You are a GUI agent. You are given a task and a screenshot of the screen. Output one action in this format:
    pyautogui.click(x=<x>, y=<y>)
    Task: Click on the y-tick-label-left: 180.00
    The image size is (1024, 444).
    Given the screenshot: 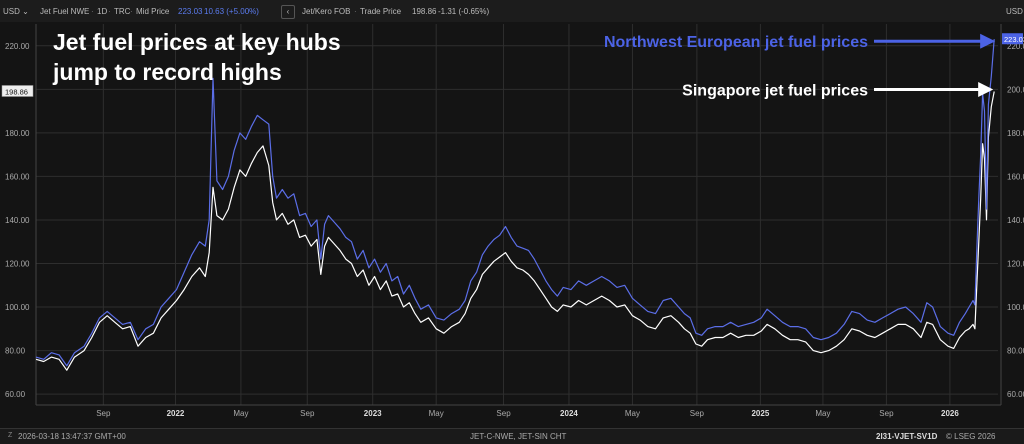 What is the action you would take?
    pyautogui.click(x=17, y=133)
    